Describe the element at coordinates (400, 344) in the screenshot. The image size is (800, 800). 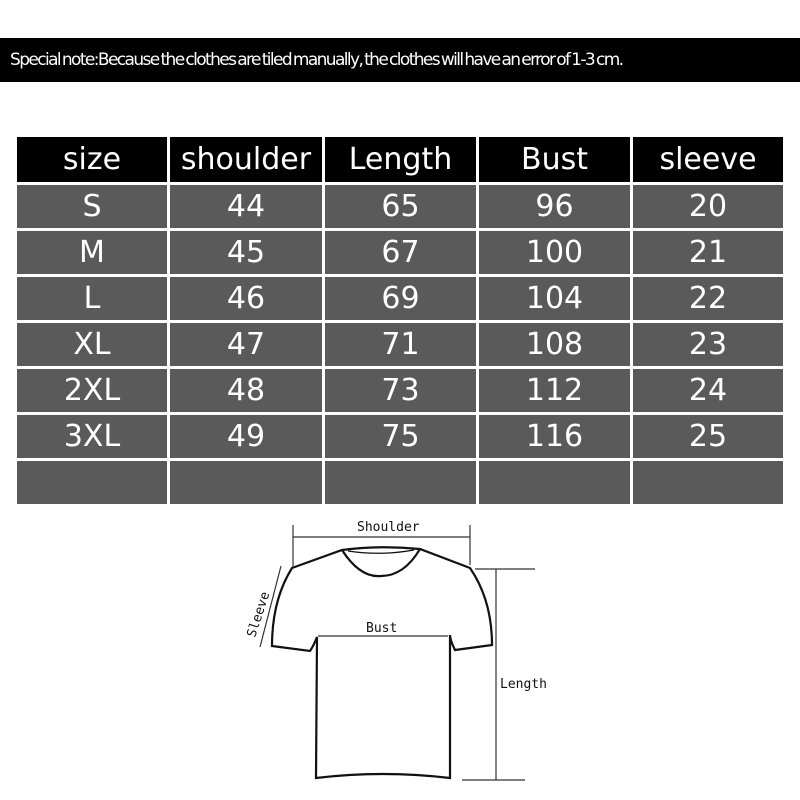
I see `table-cell: 71` at that location.